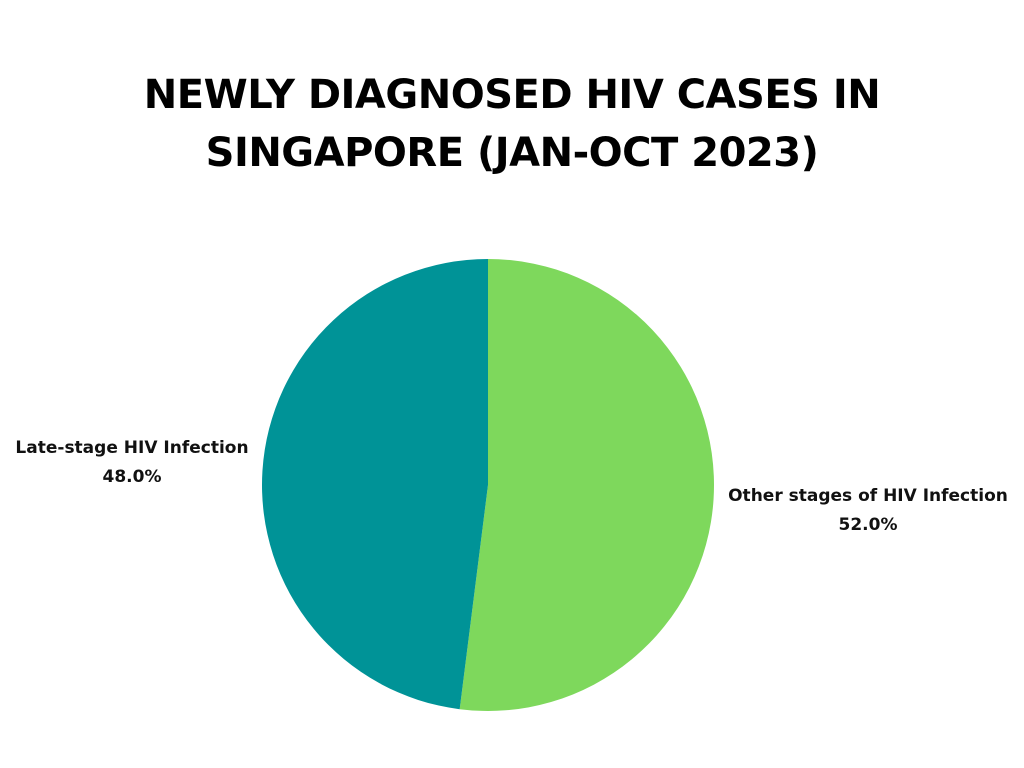 This screenshot has width=1024, height=768. I want to click on chart-title-line-1: NEWLY DIAGNOSED HIV CASES IN, so click(512, 95).